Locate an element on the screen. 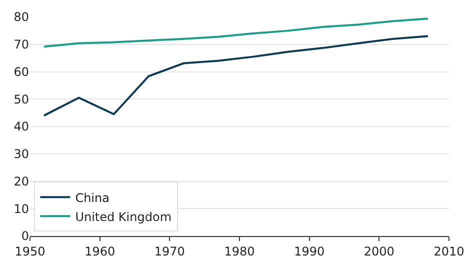  legend-label: China is located at coordinates (92, 197).